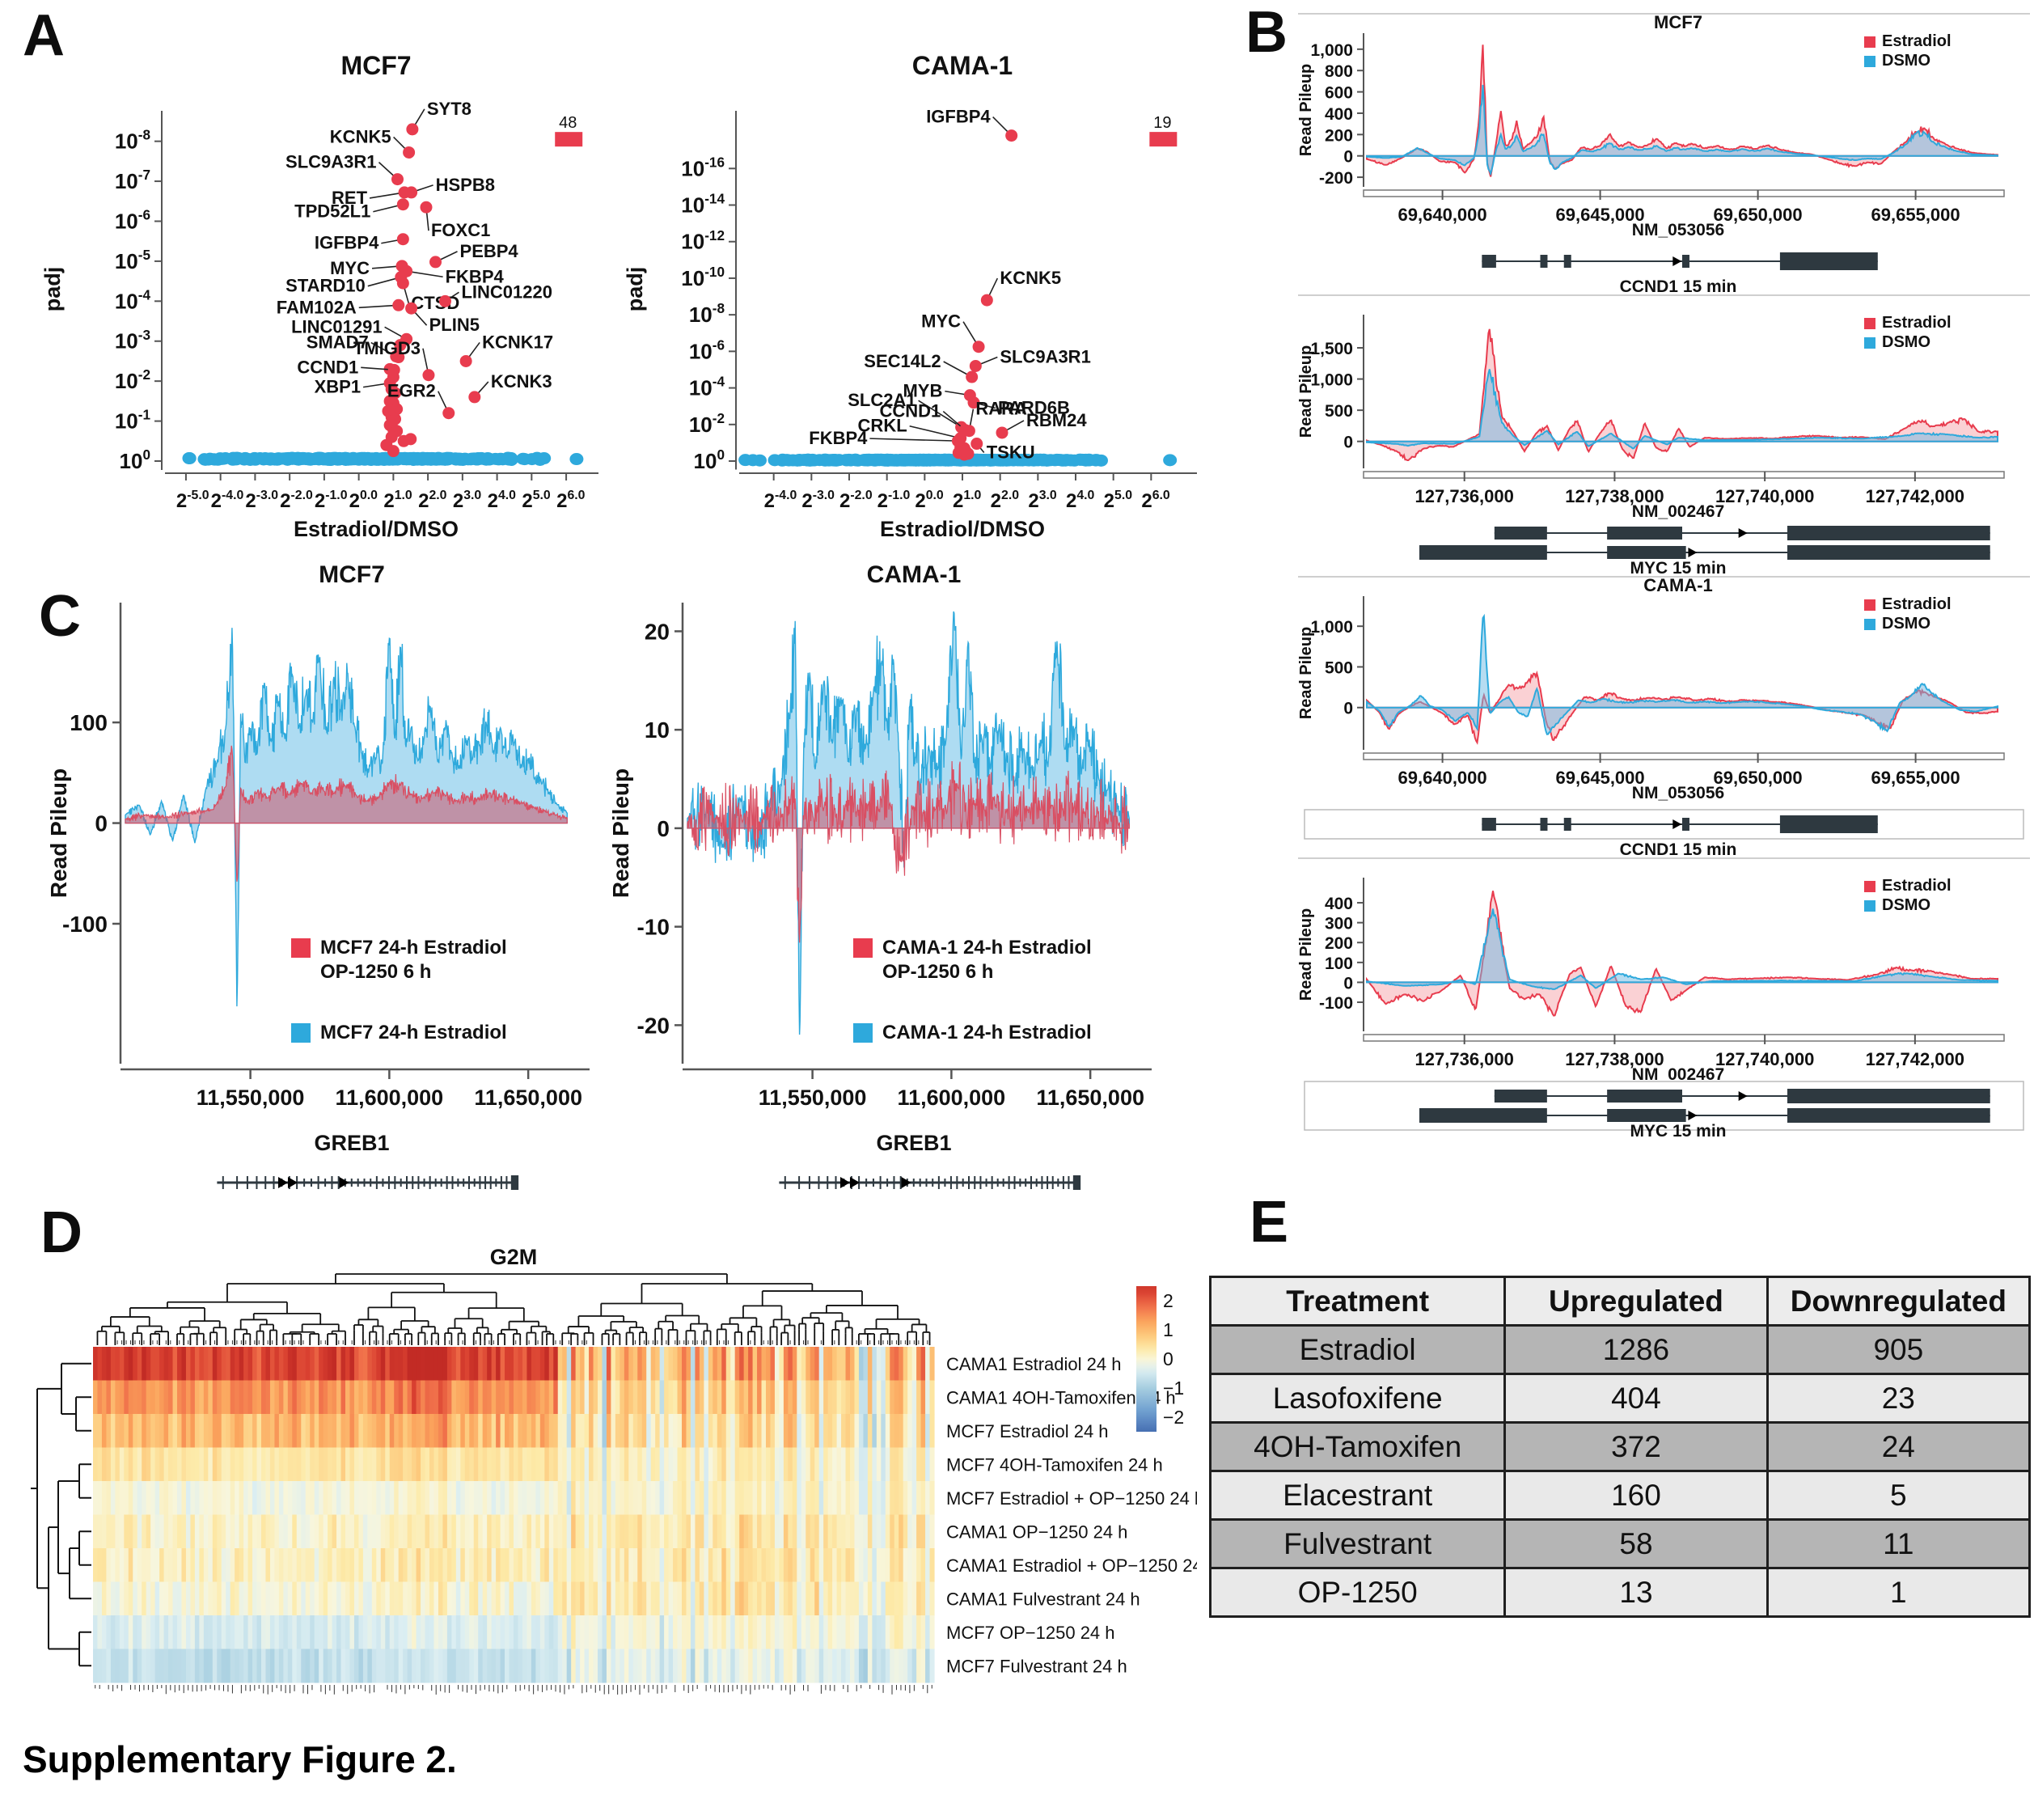 This screenshot has width=2034, height=1820. Describe the element at coordinates (489, 251) in the screenshot. I see `svg-text: PEBP4` at that location.